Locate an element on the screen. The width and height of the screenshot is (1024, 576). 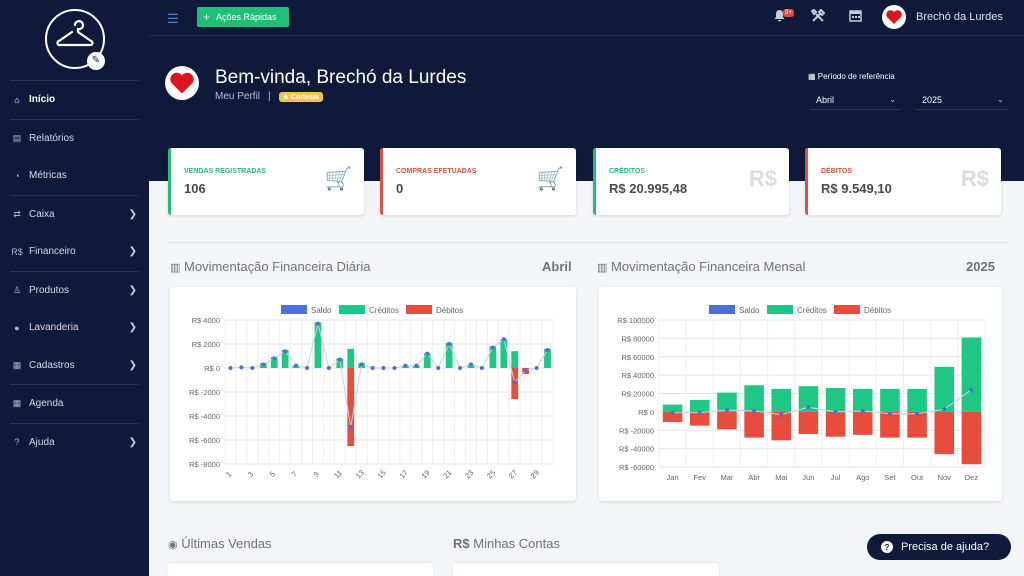
legend-label: Créditos is located at coordinates (812, 310).